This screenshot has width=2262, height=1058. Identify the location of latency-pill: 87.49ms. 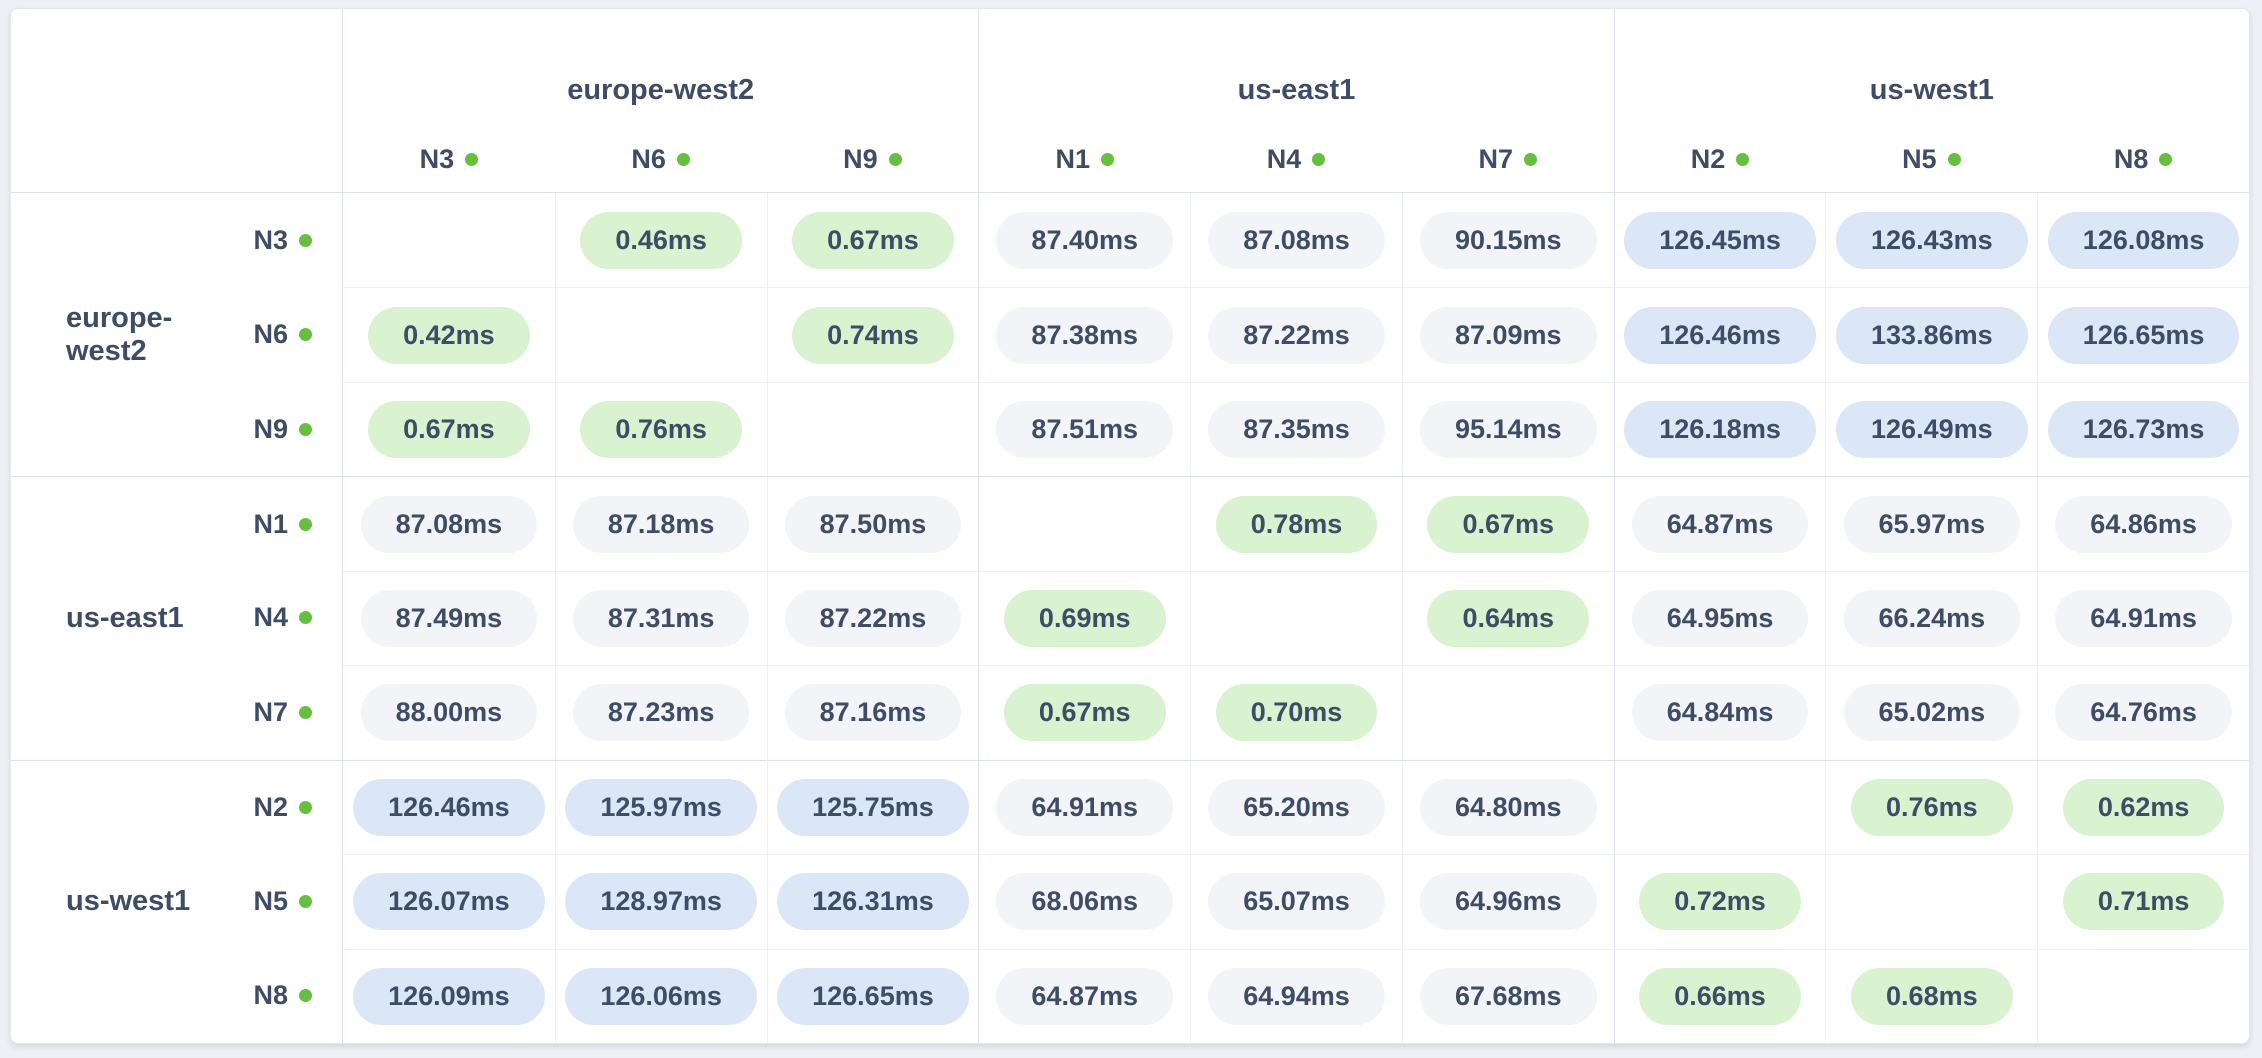
(449, 618).